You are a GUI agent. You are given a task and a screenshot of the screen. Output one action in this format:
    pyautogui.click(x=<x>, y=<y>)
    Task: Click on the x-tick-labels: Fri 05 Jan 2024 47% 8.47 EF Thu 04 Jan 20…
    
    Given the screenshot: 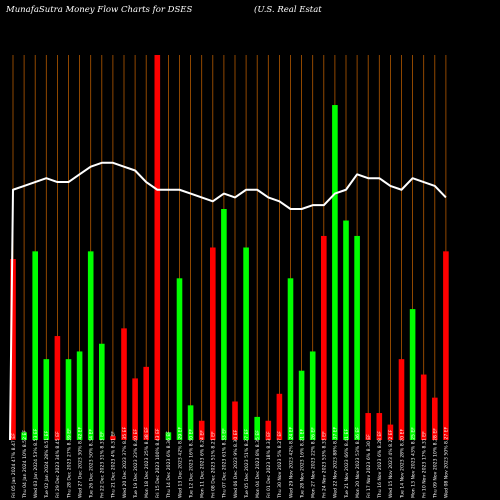 What is the action you would take?
    pyautogui.click(x=230, y=462)
    